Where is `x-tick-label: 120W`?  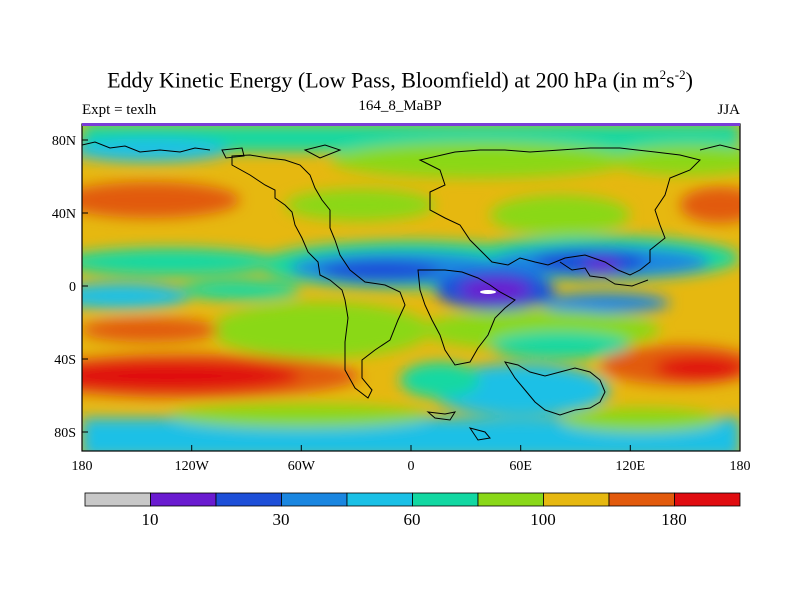
x-tick-label: 120W is located at coordinates (192, 466).